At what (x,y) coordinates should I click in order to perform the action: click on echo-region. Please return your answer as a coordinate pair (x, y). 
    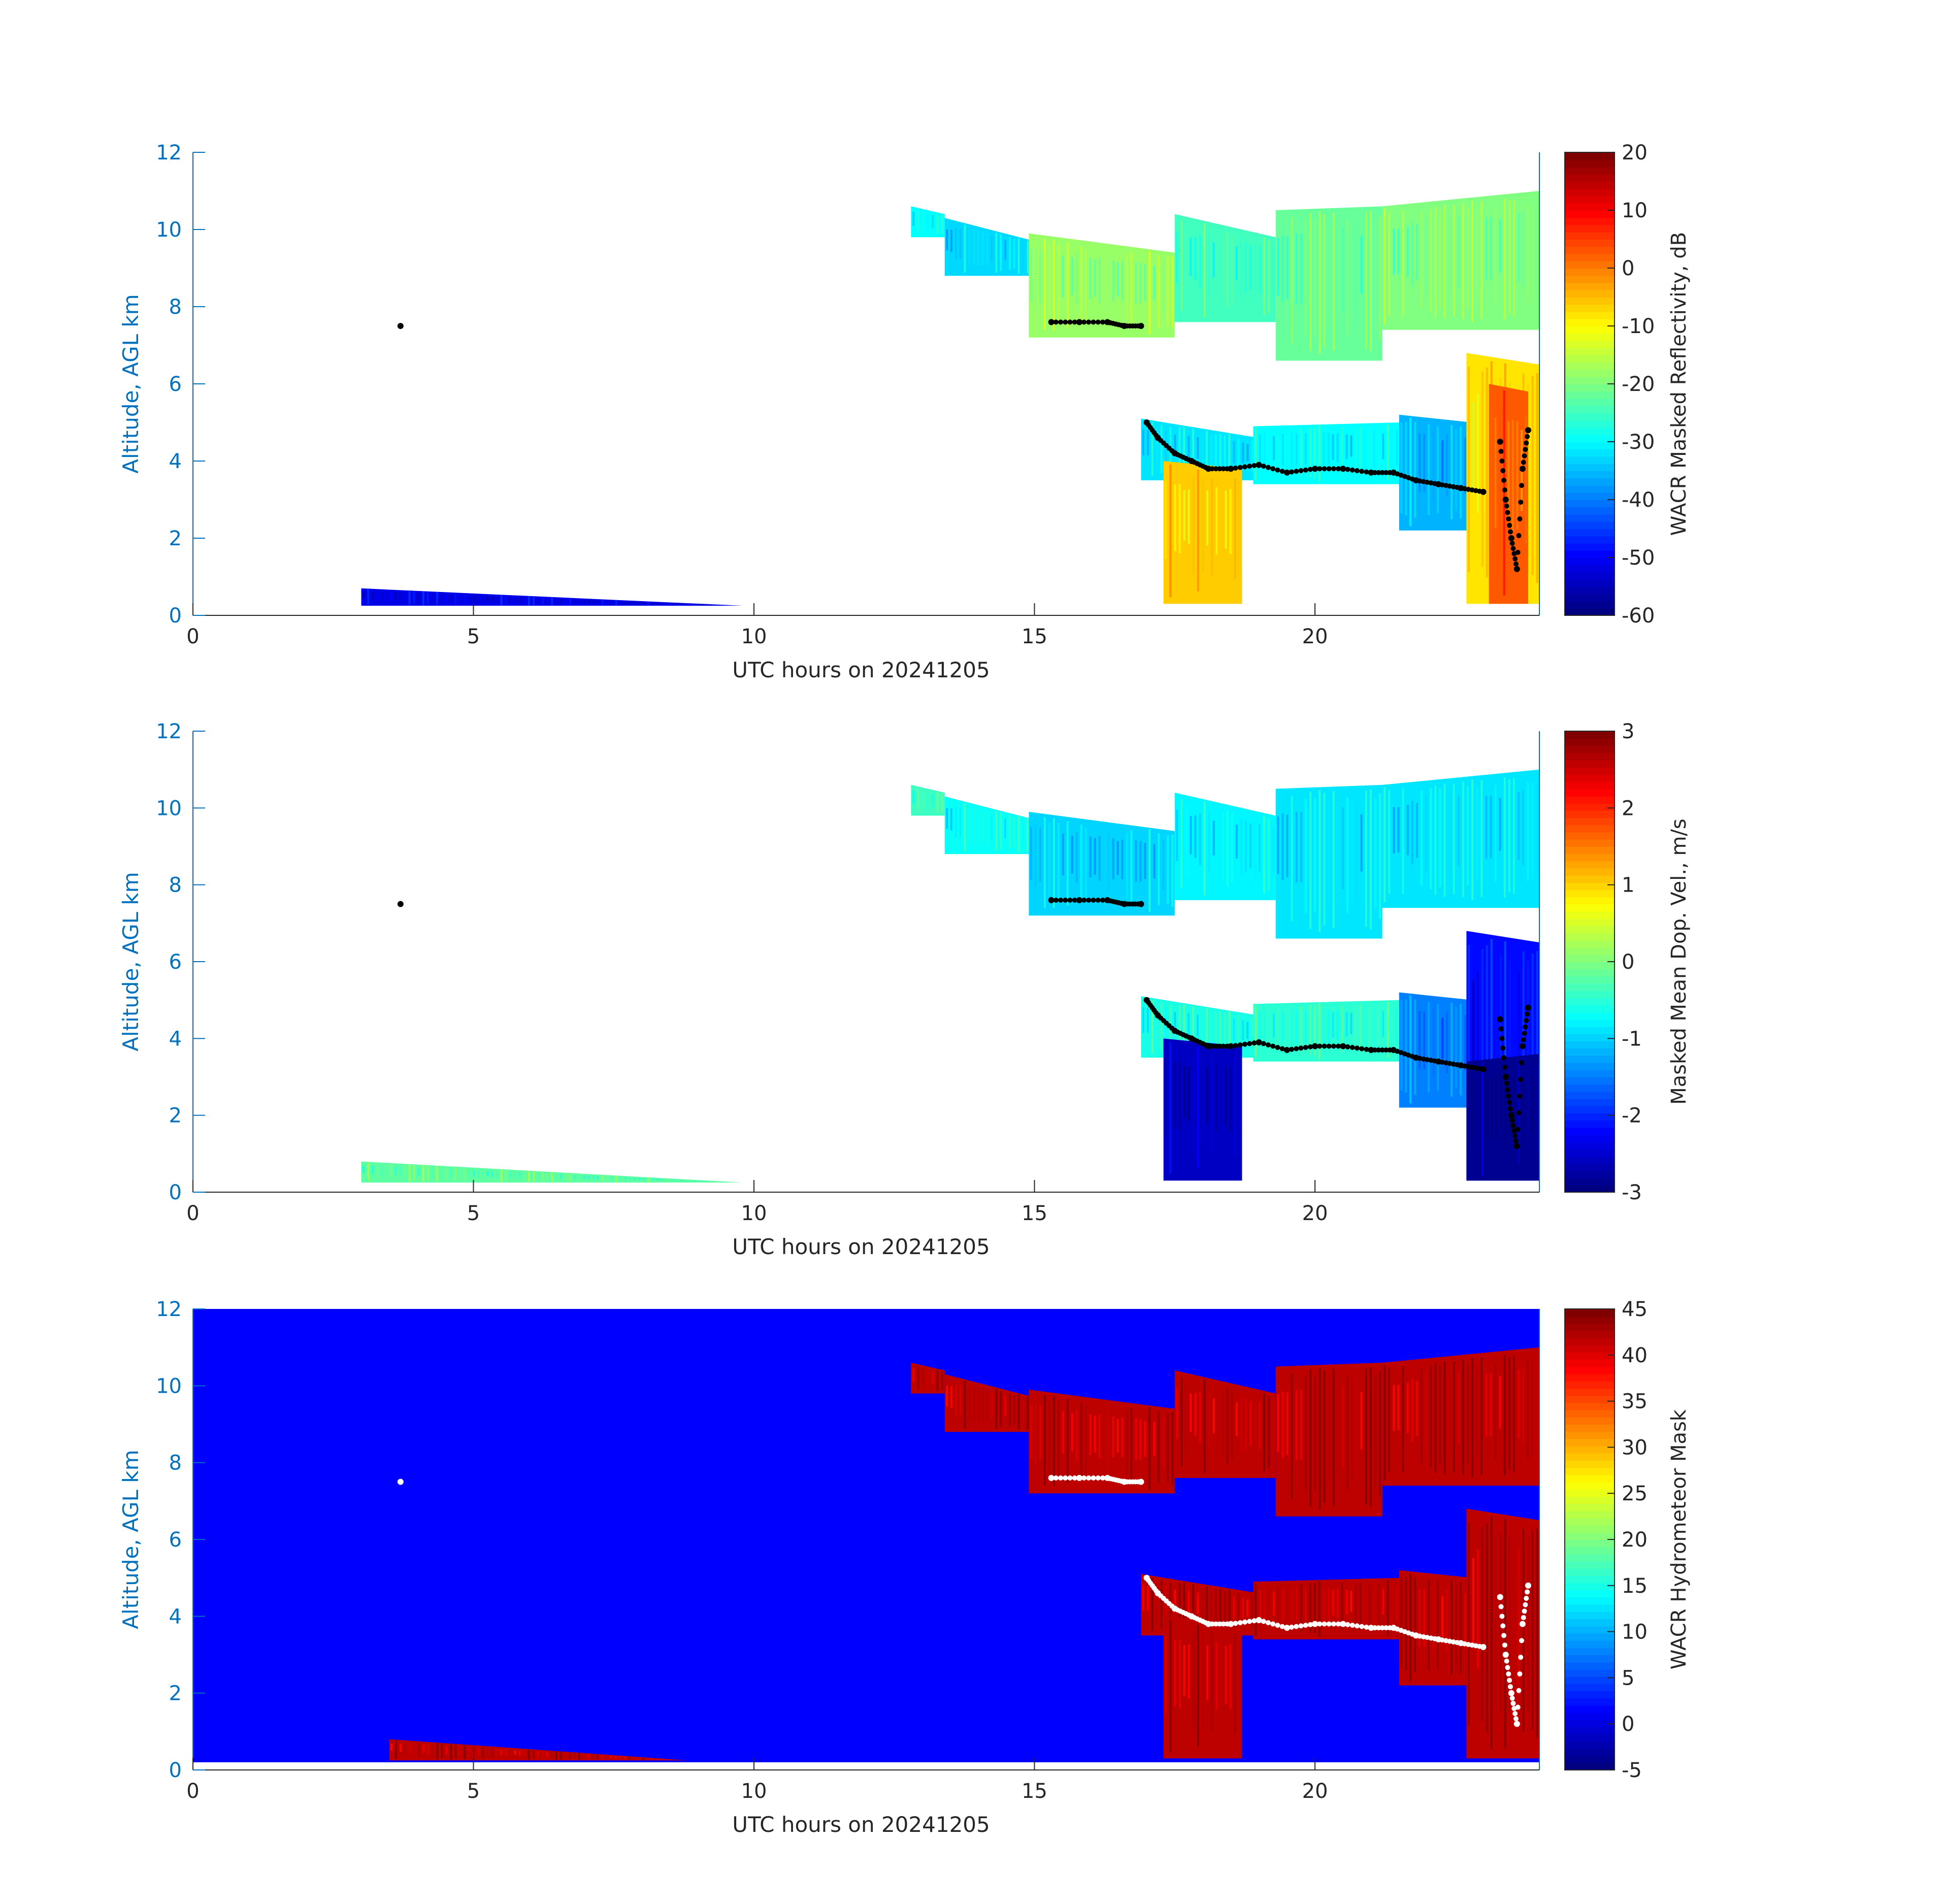
    Looking at the image, I should click on (989, 1403).